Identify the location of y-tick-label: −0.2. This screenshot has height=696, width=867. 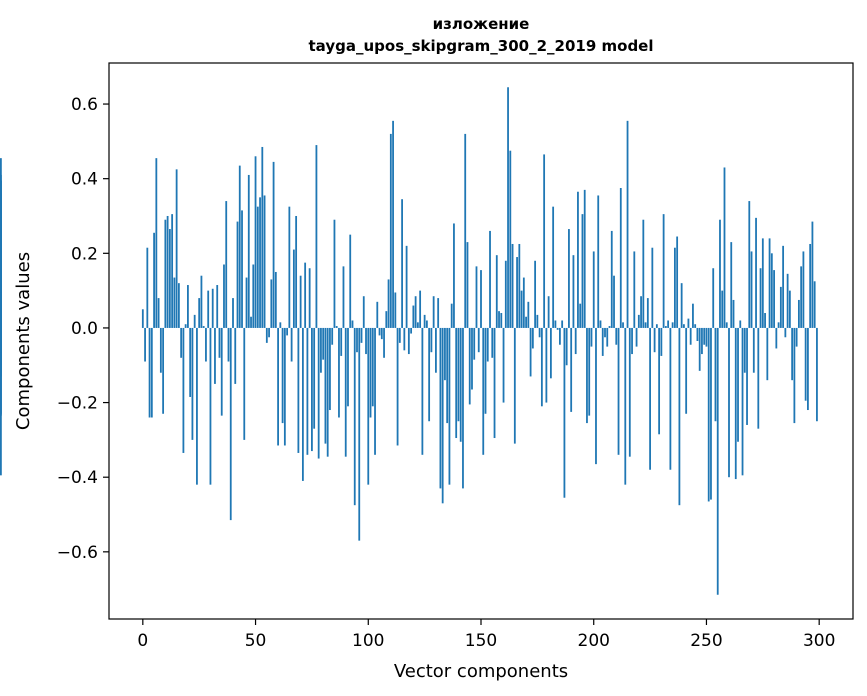
(77, 404).